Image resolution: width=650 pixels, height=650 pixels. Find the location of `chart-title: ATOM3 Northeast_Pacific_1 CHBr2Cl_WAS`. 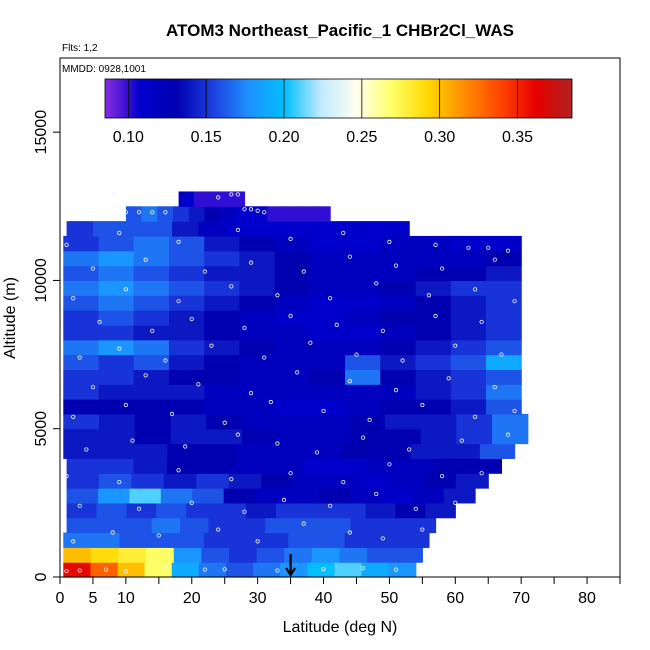

chart-title: ATOM3 Northeast_Pacific_1 CHBr2Cl_WAS is located at coordinates (340, 30).